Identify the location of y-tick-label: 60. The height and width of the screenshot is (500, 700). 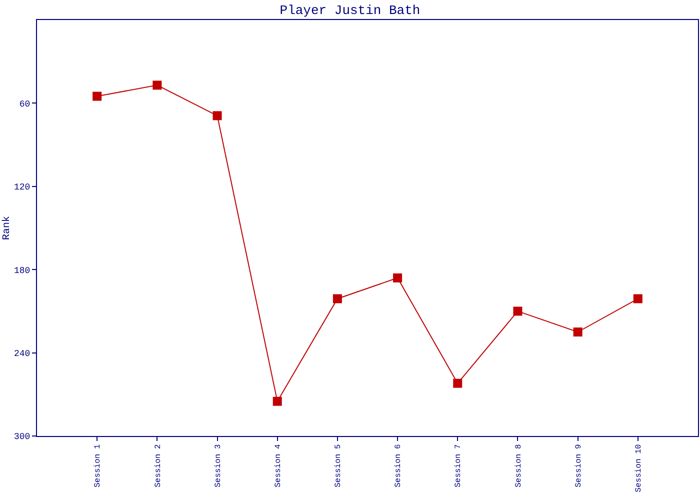
(24, 104).